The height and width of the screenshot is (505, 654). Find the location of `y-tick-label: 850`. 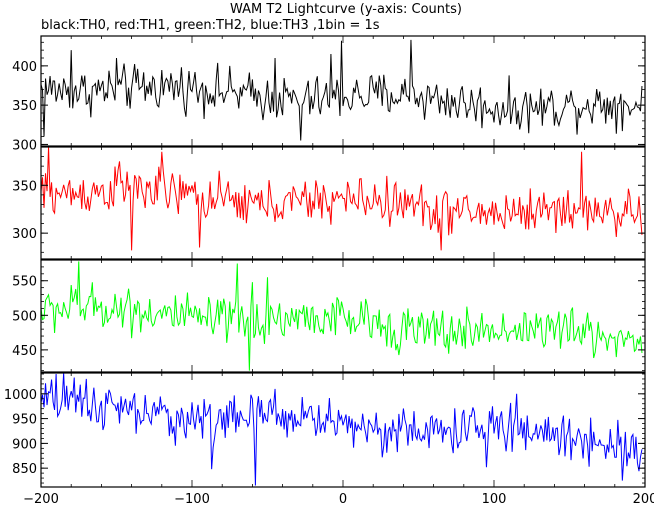

y-tick-label: 850 is located at coordinates (24, 469).